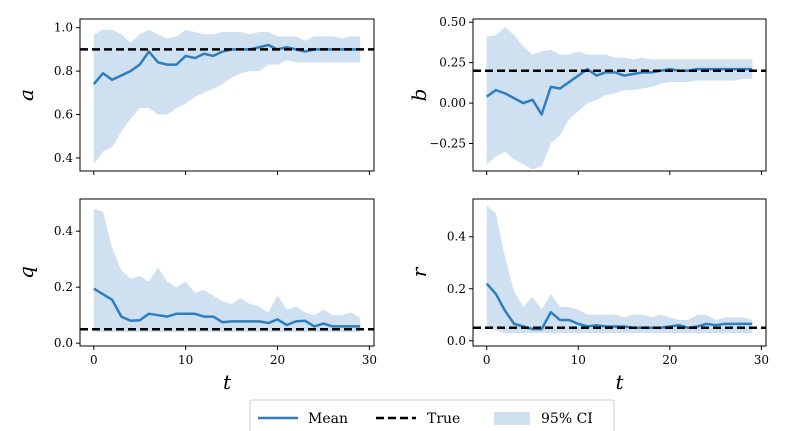 The height and width of the screenshot is (431, 789). What do you see at coordinates (26, 272) in the screenshot?
I see `y-axis-label: q` at bounding box center [26, 272].